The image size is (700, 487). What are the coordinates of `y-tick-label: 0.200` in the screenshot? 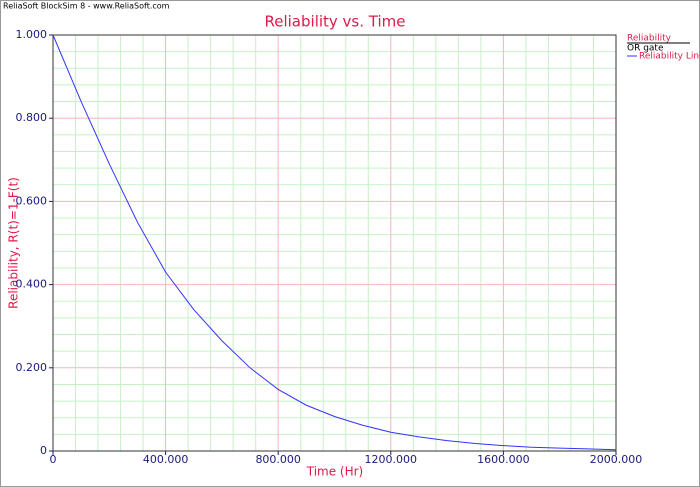 It's located at (32, 367).